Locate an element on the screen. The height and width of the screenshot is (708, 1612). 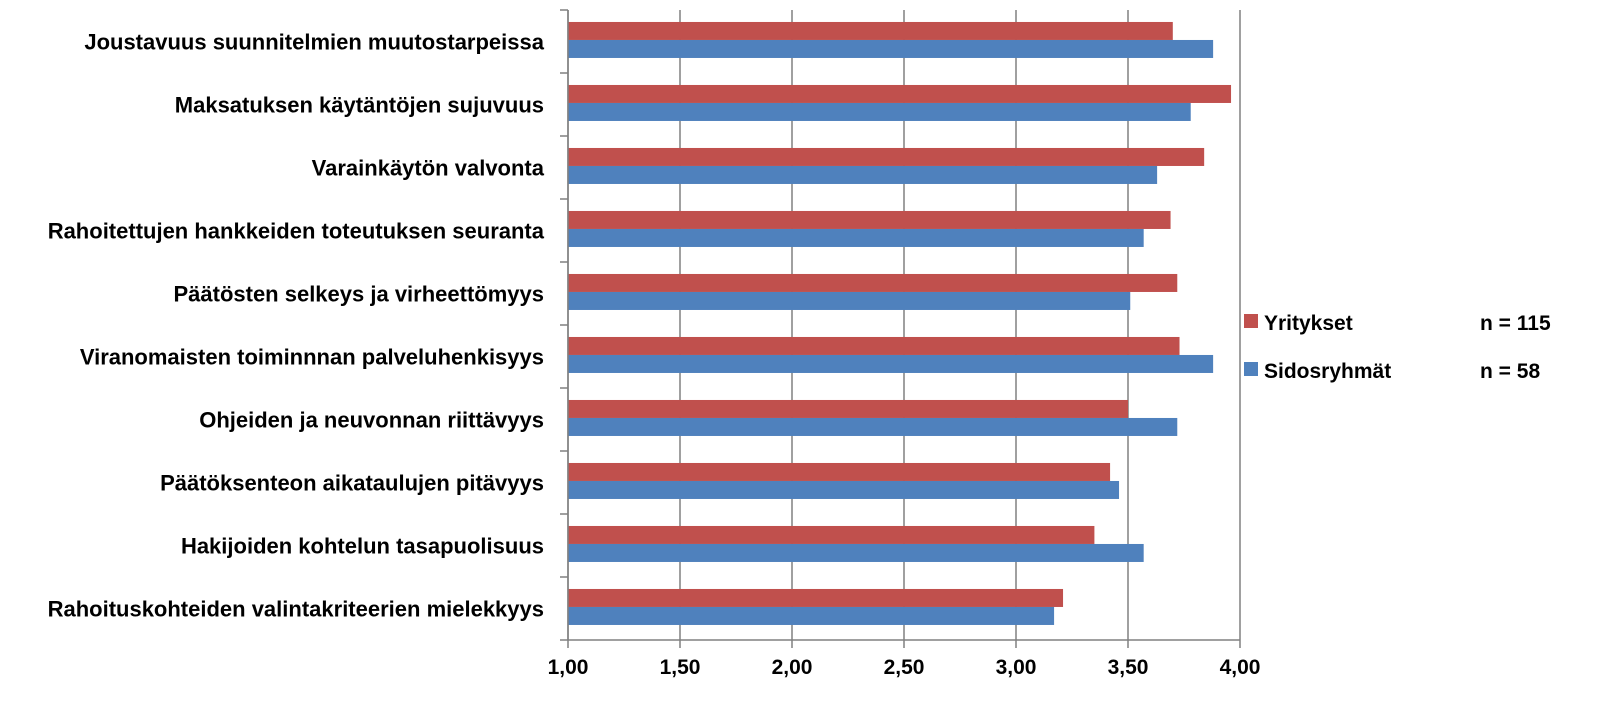
x-tick-labels: 1,00 1,50 2,00 2,50 3,00 3,50 4,00 is located at coordinates (904, 667).